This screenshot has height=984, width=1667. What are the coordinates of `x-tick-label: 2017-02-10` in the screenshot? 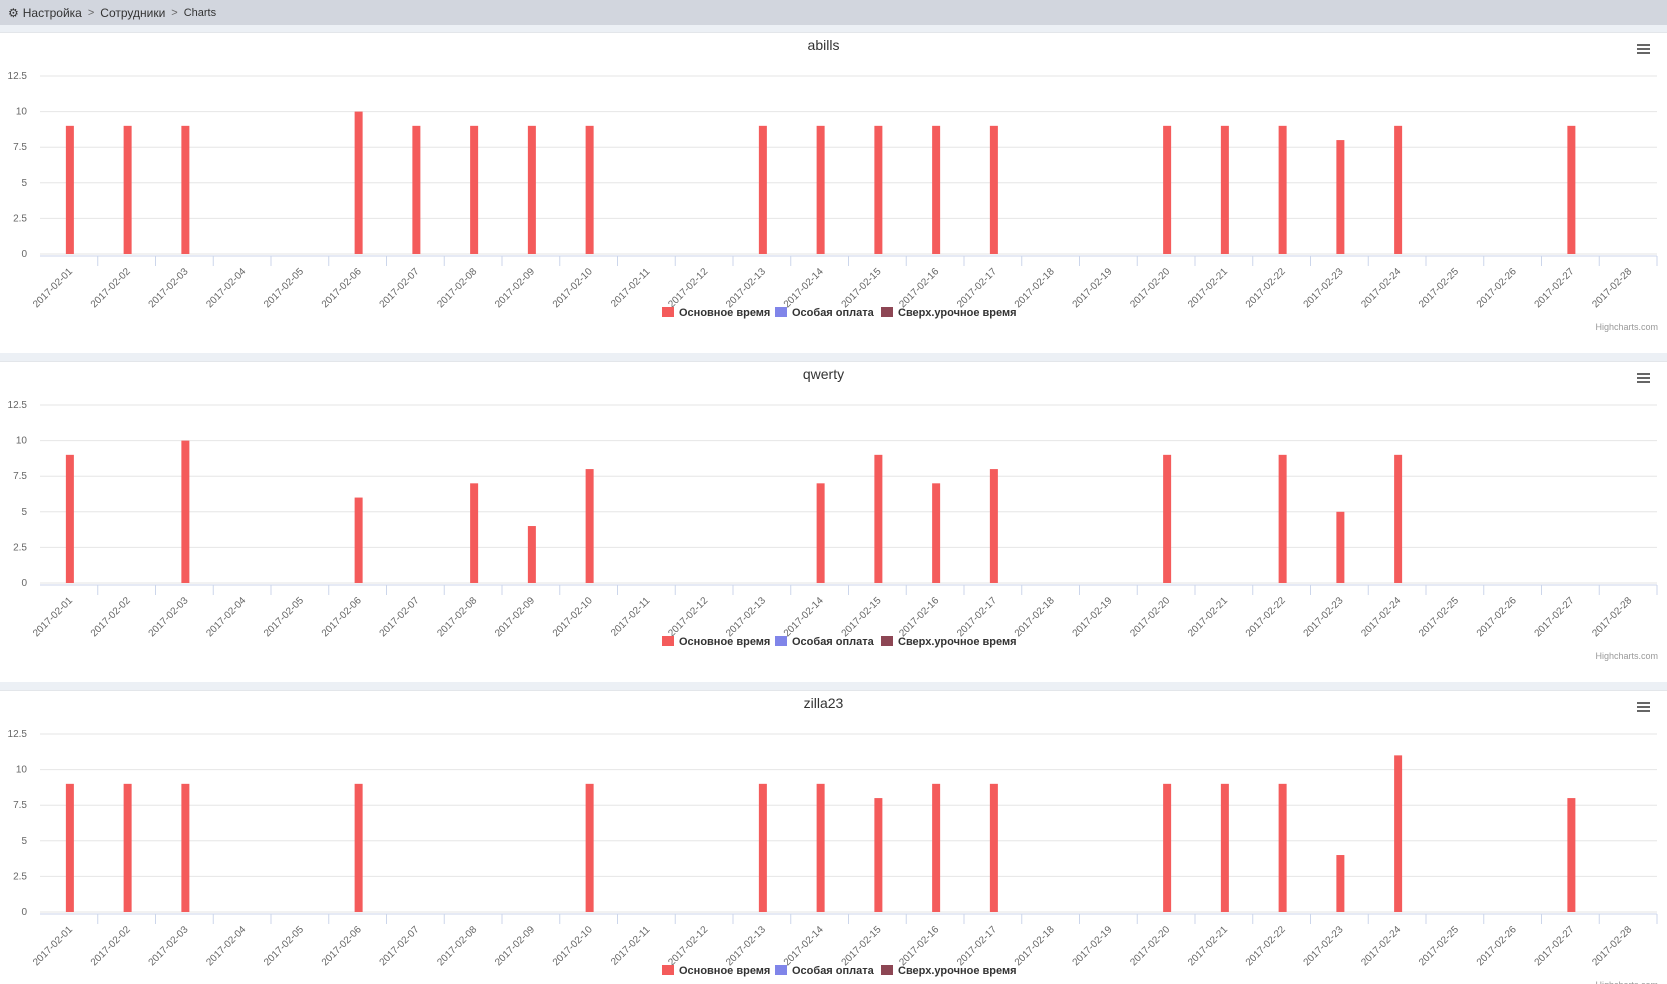 It's located at (573, 617).